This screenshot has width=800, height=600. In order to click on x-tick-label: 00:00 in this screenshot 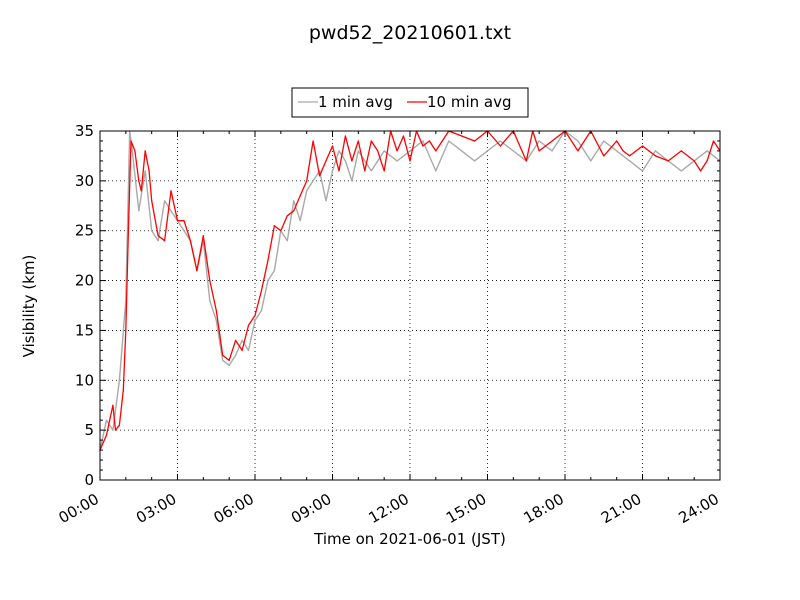, I will do `click(79, 508)`.